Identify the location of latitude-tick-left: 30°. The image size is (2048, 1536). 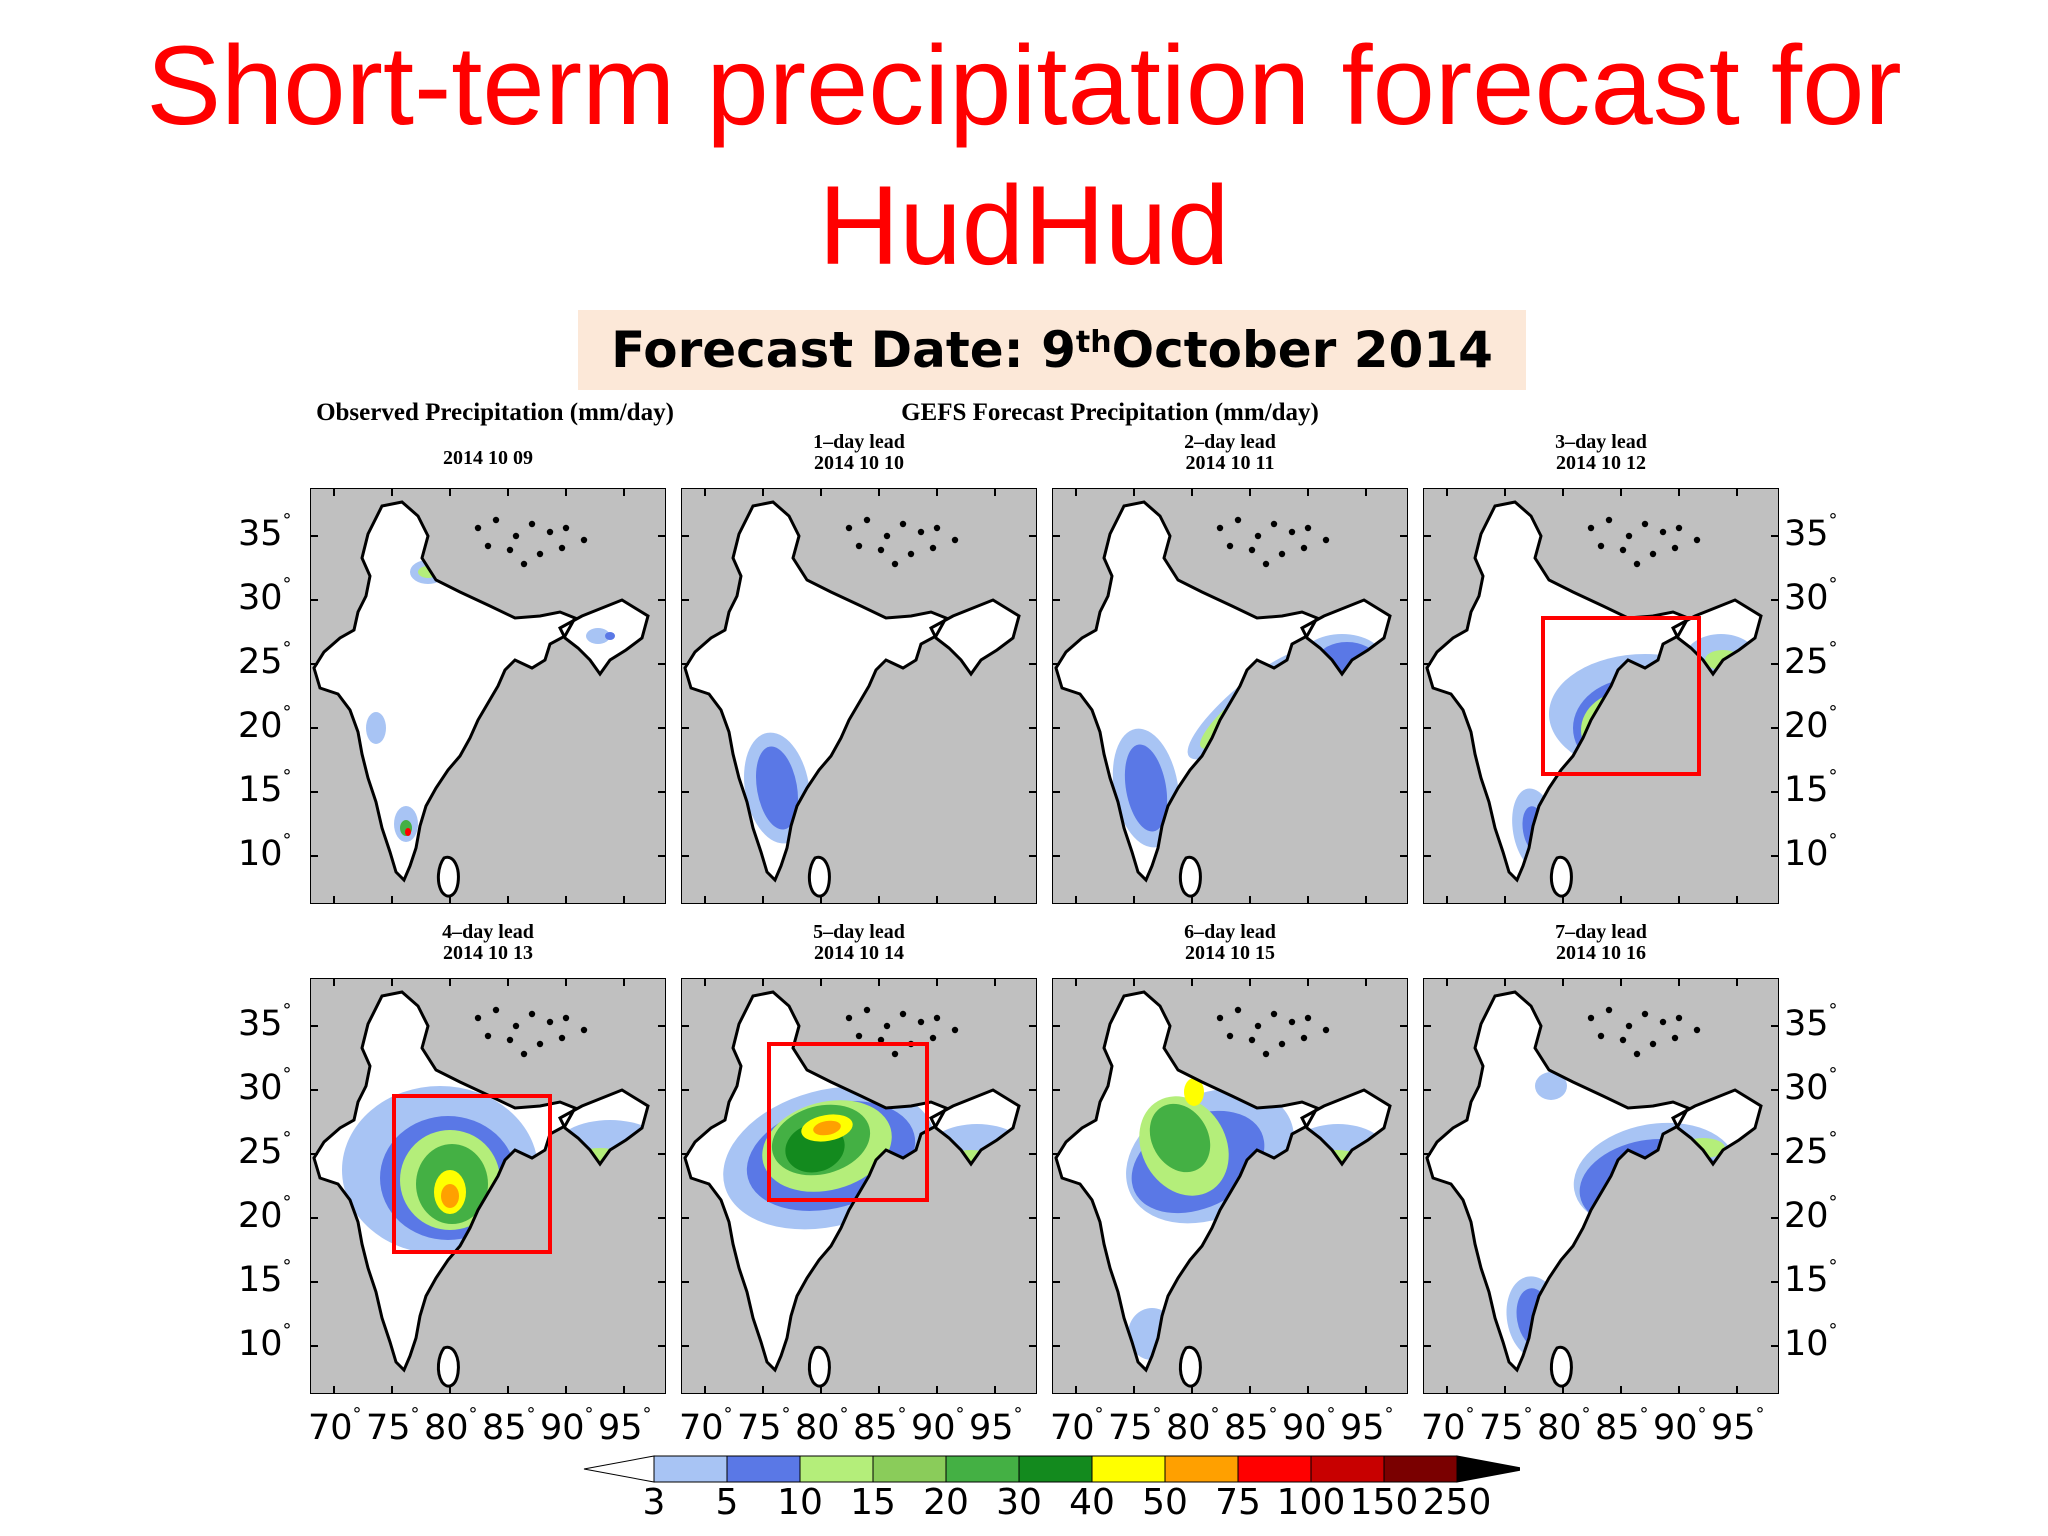
(265, 596).